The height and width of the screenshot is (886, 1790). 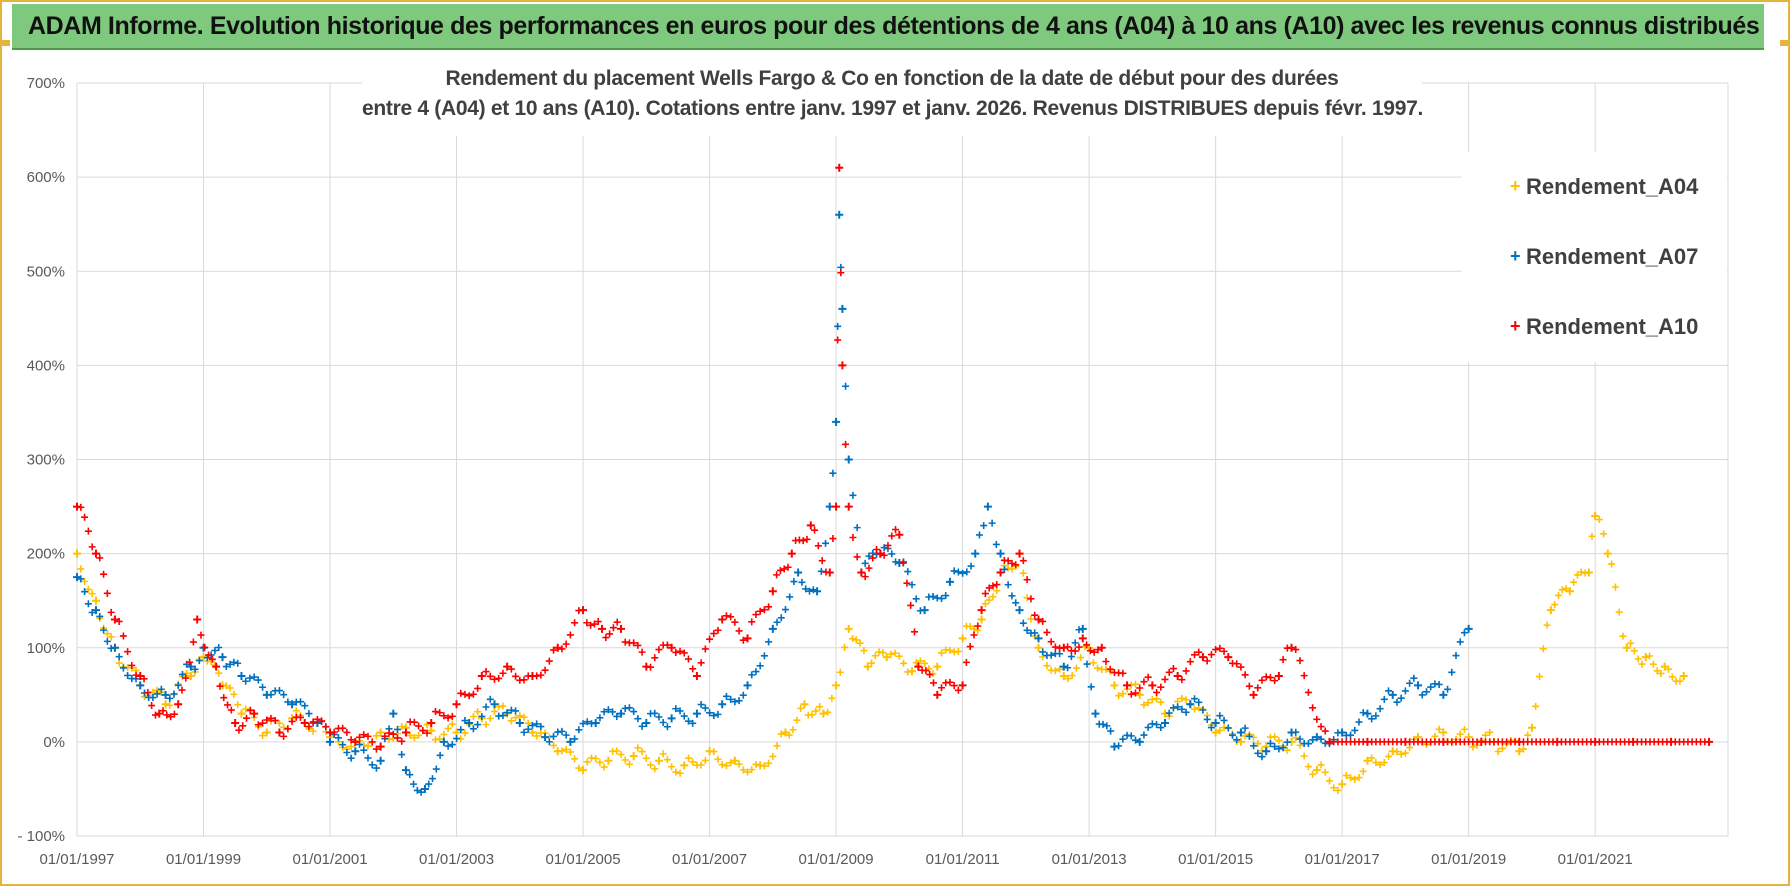 What do you see at coordinates (54, 742) in the screenshot?
I see `y-tick-label: 0%` at bounding box center [54, 742].